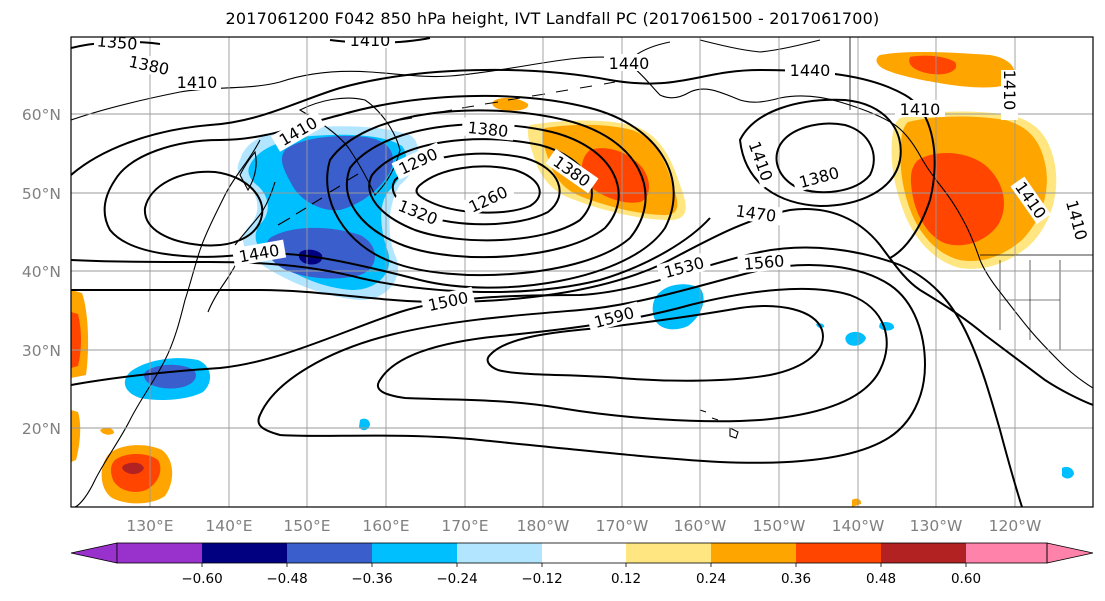 This screenshot has width=1105, height=601. Describe the element at coordinates (1030, 305) in the screenshot. I see `state-borders` at that location.